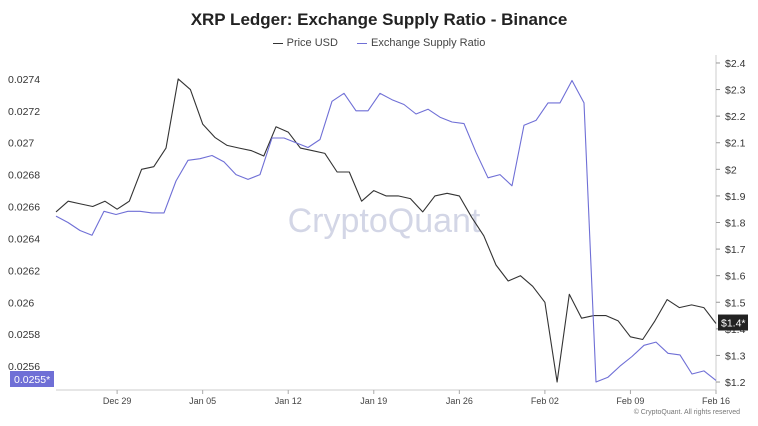  What do you see at coordinates (735, 224) in the screenshot?
I see `y-right-tick-label: $1.8` at bounding box center [735, 224].